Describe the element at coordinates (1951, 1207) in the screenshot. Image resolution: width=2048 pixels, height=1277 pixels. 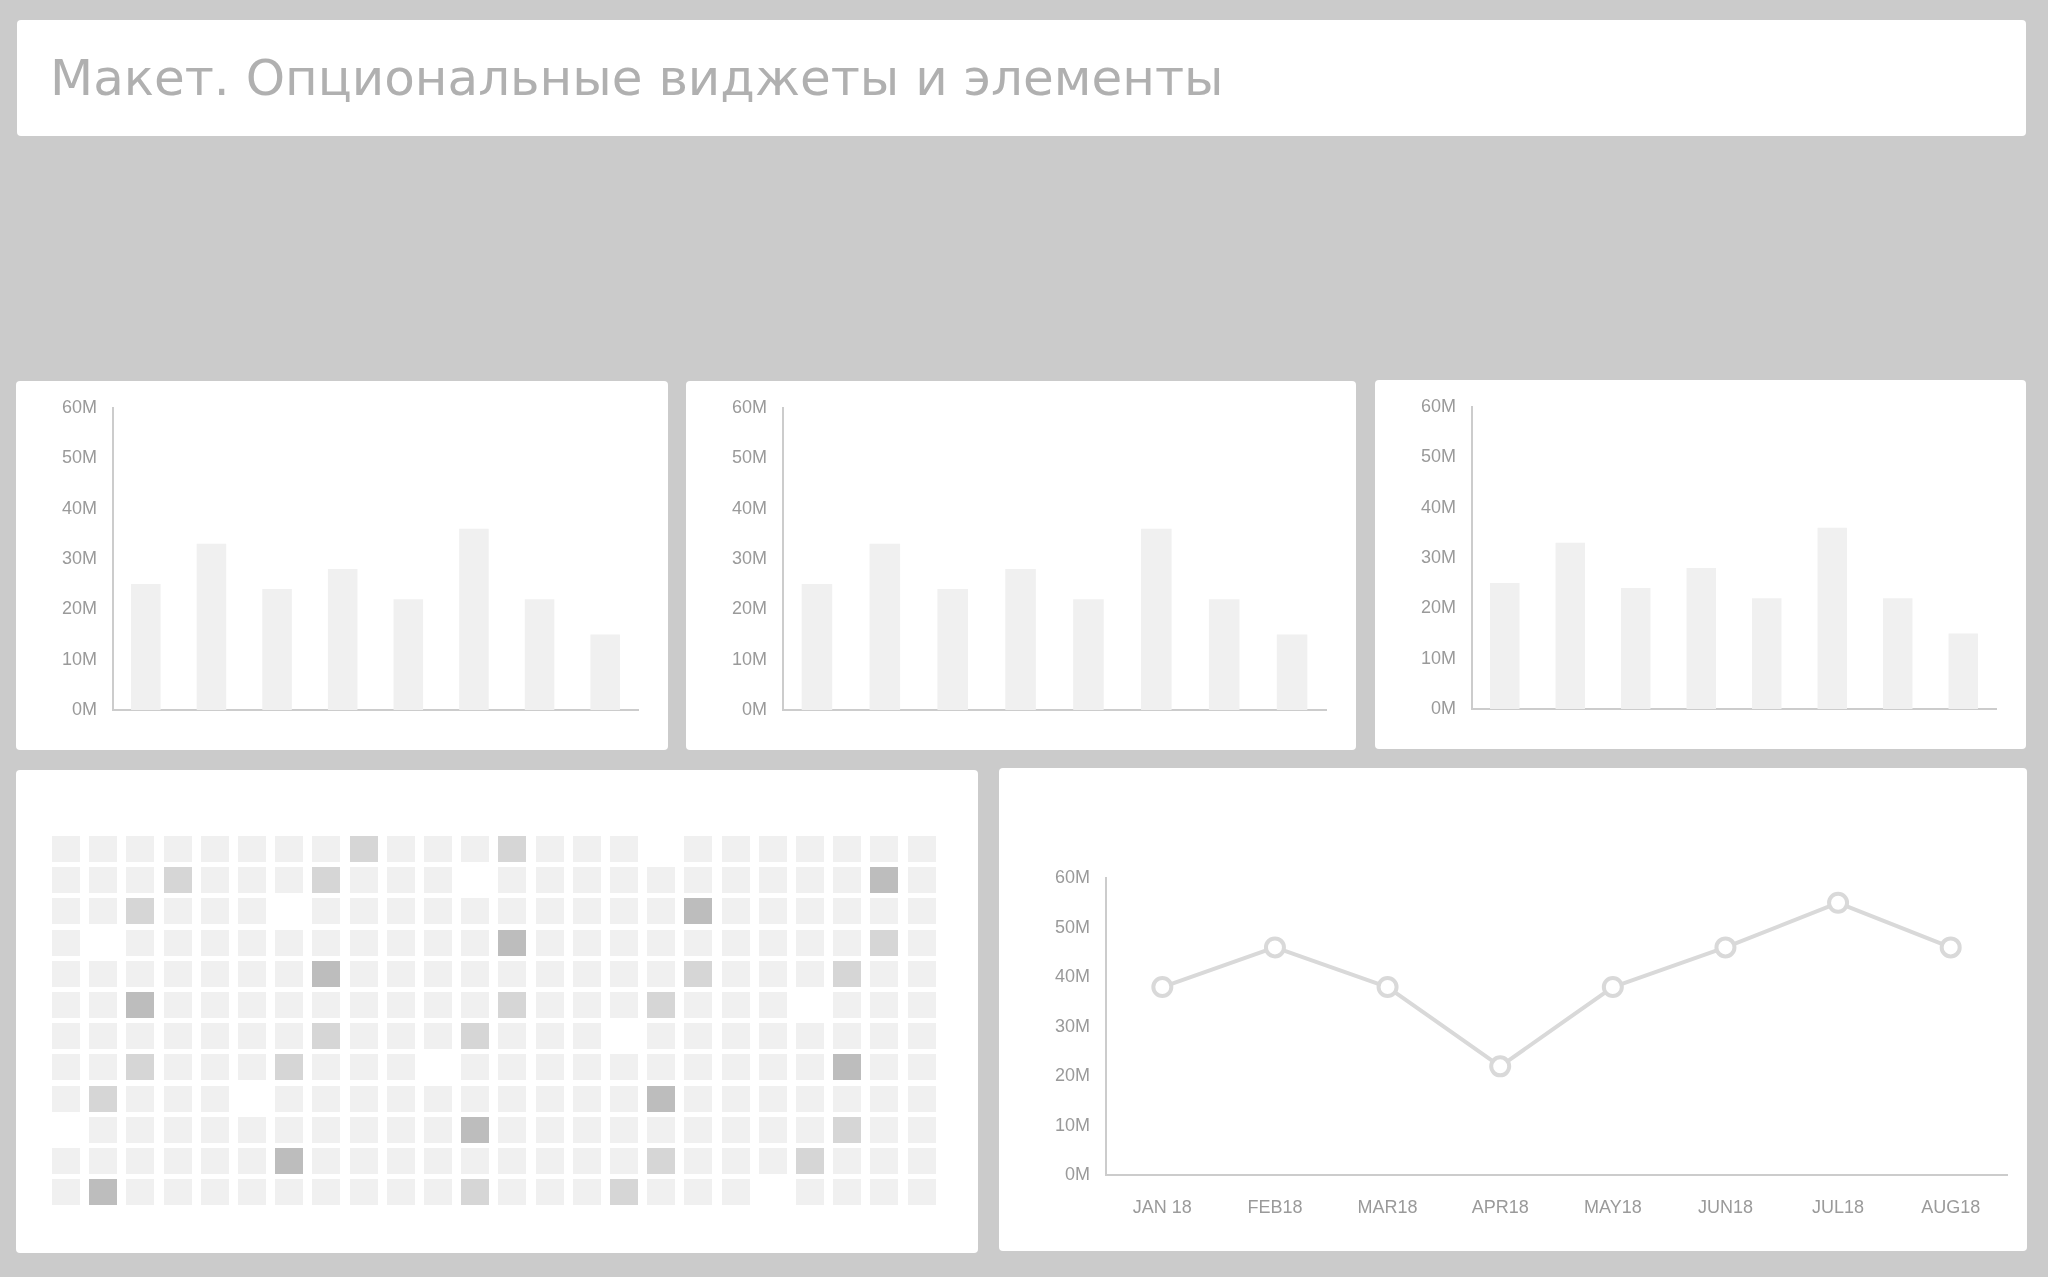
I see `x-tick-label: AUG18` at that location.